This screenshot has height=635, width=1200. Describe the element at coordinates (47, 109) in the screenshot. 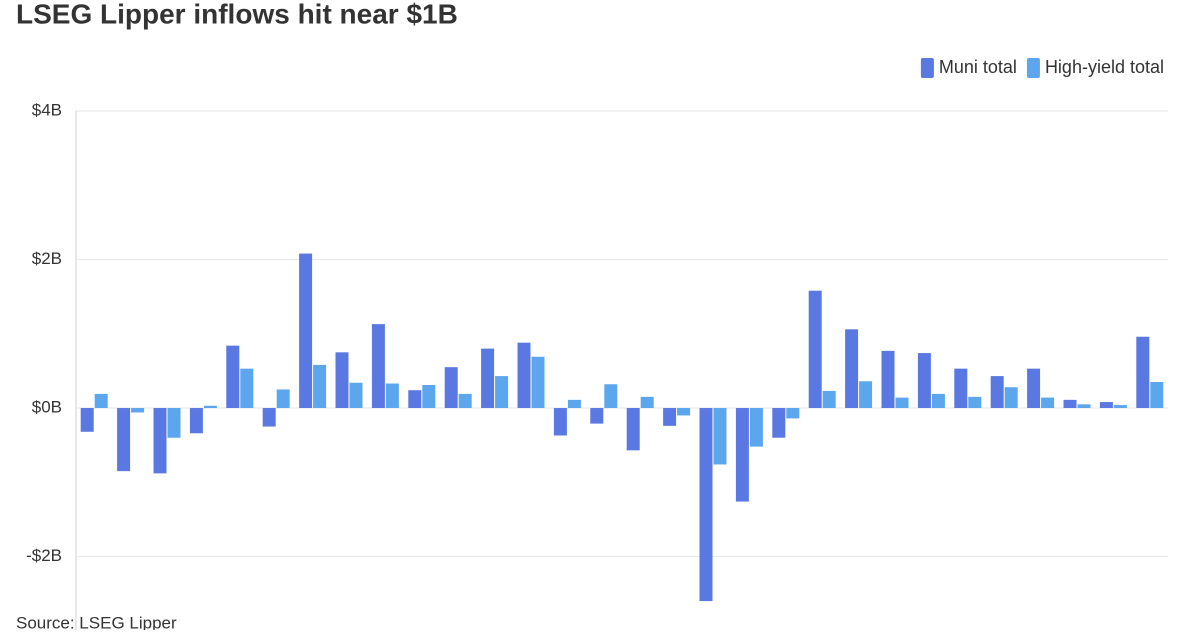

I see `y-tick-label: $4B` at that location.